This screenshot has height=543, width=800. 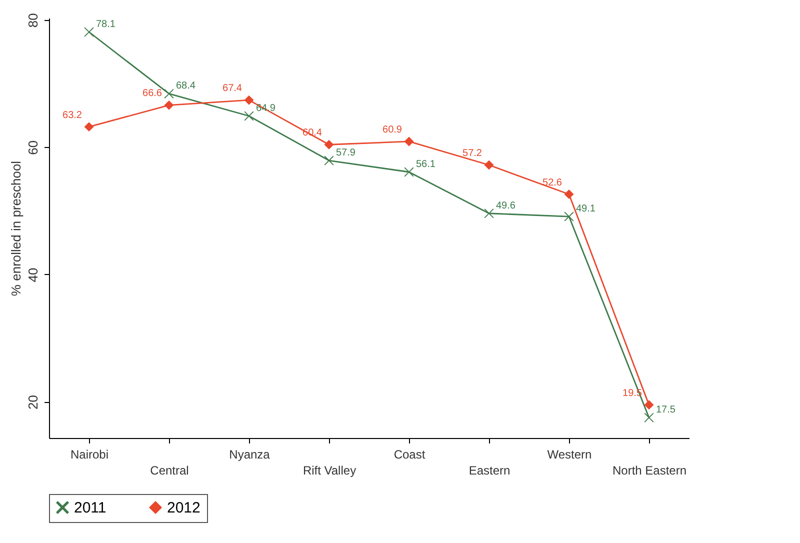 What do you see at coordinates (552, 182) in the screenshot?
I see `data-label: 52.6` at bounding box center [552, 182].